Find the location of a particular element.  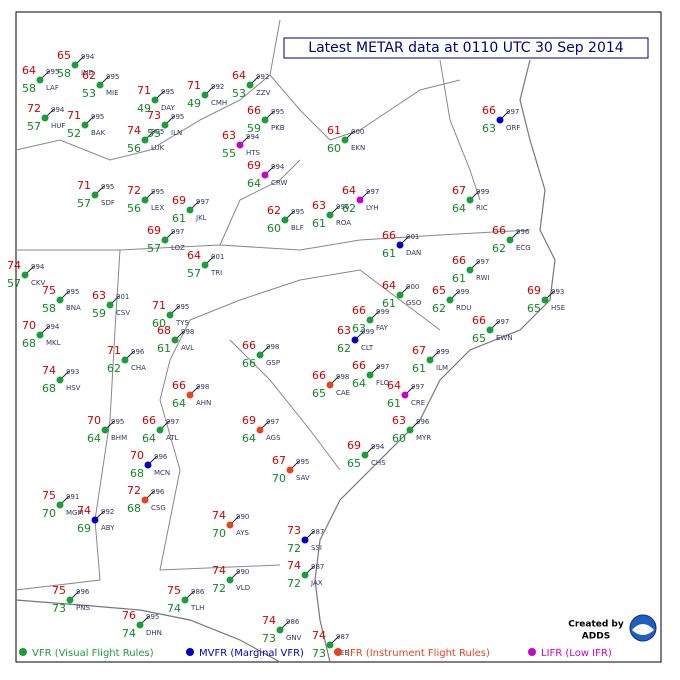

pressure: 991 is located at coordinates (72, 497).